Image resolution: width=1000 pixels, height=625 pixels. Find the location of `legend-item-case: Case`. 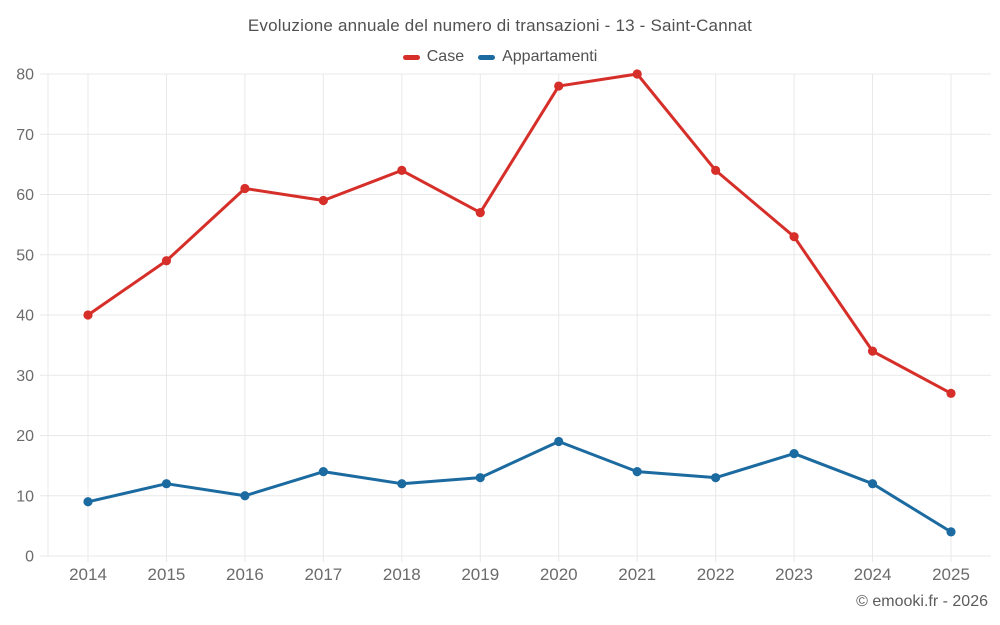

legend-item-case: Case is located at coordinates (433, 57).